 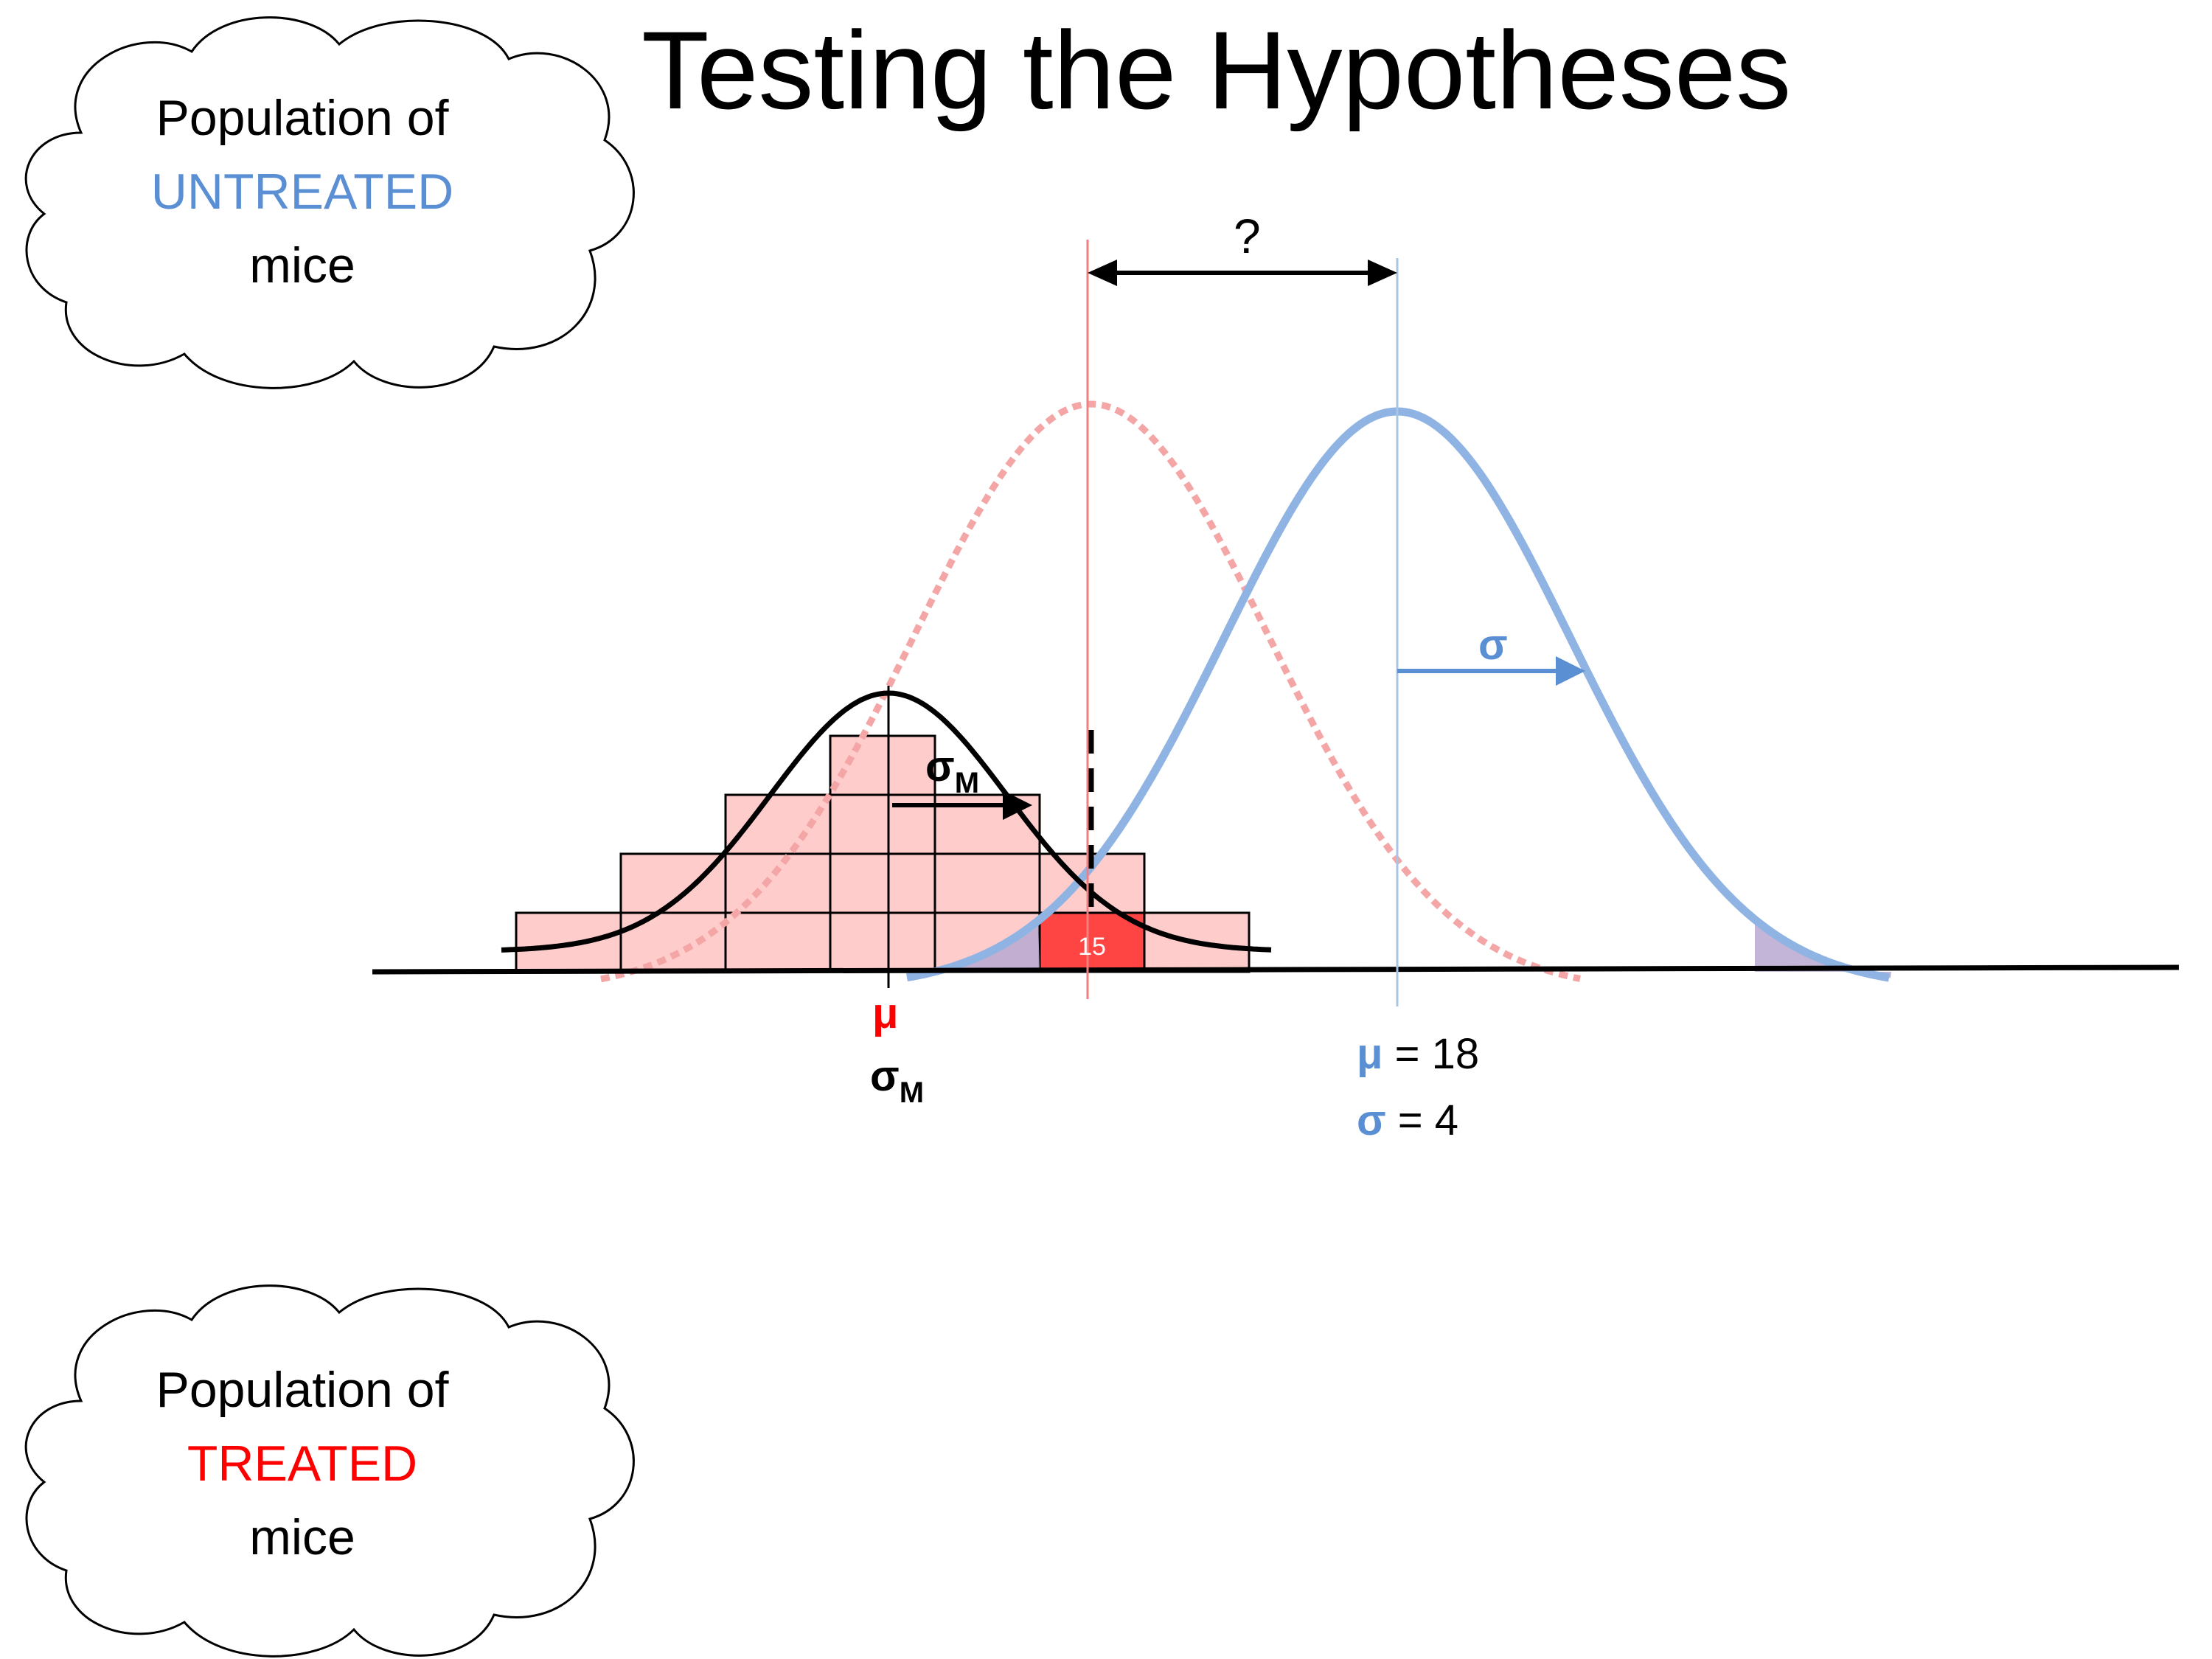 What do you see at coordinates (912, 1093) in the screenshot?
I see `treated-sigma-m-subscript: M` at bounding box center [912, 1093].